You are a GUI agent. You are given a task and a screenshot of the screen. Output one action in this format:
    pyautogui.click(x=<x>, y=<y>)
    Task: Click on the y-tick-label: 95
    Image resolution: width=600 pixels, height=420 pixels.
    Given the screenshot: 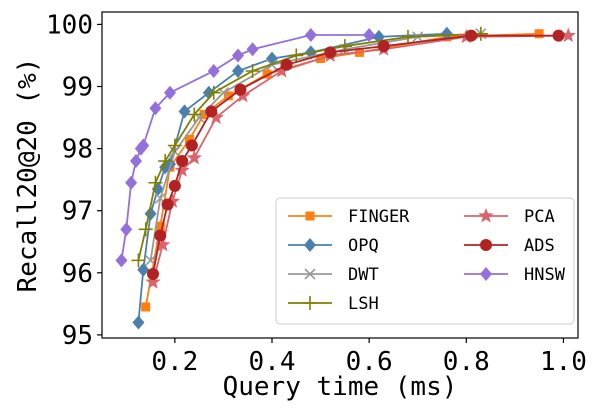 What is the action you would take?
    pyautogui.click(x=77, y=336)
    